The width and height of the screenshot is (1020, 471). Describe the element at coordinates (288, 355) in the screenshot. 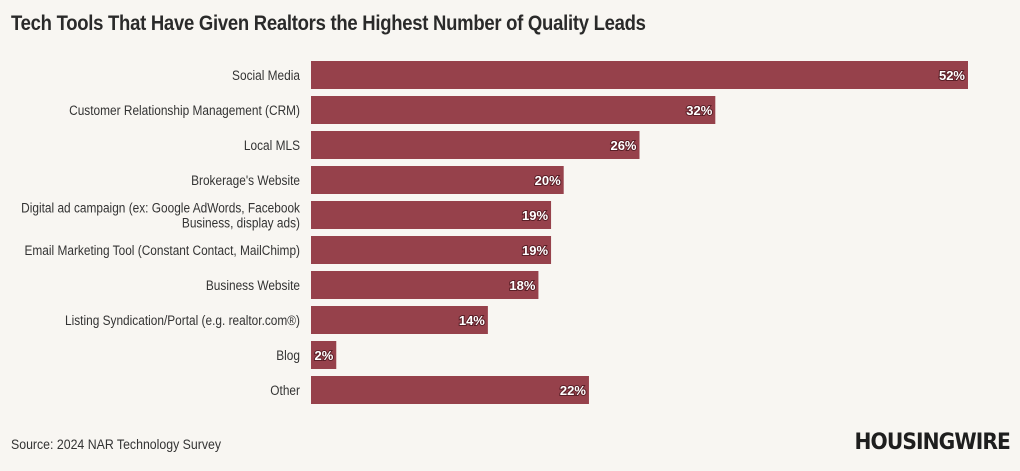

I see `category-label: Blog` at that location.